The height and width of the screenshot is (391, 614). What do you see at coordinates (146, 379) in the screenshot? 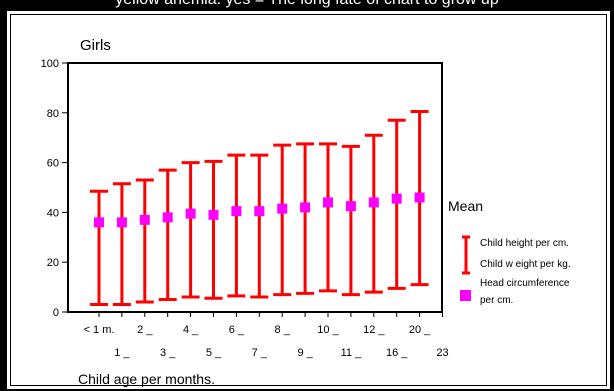
I see `x-axis-title: Child age per months.` at bounding box center [146, 379].